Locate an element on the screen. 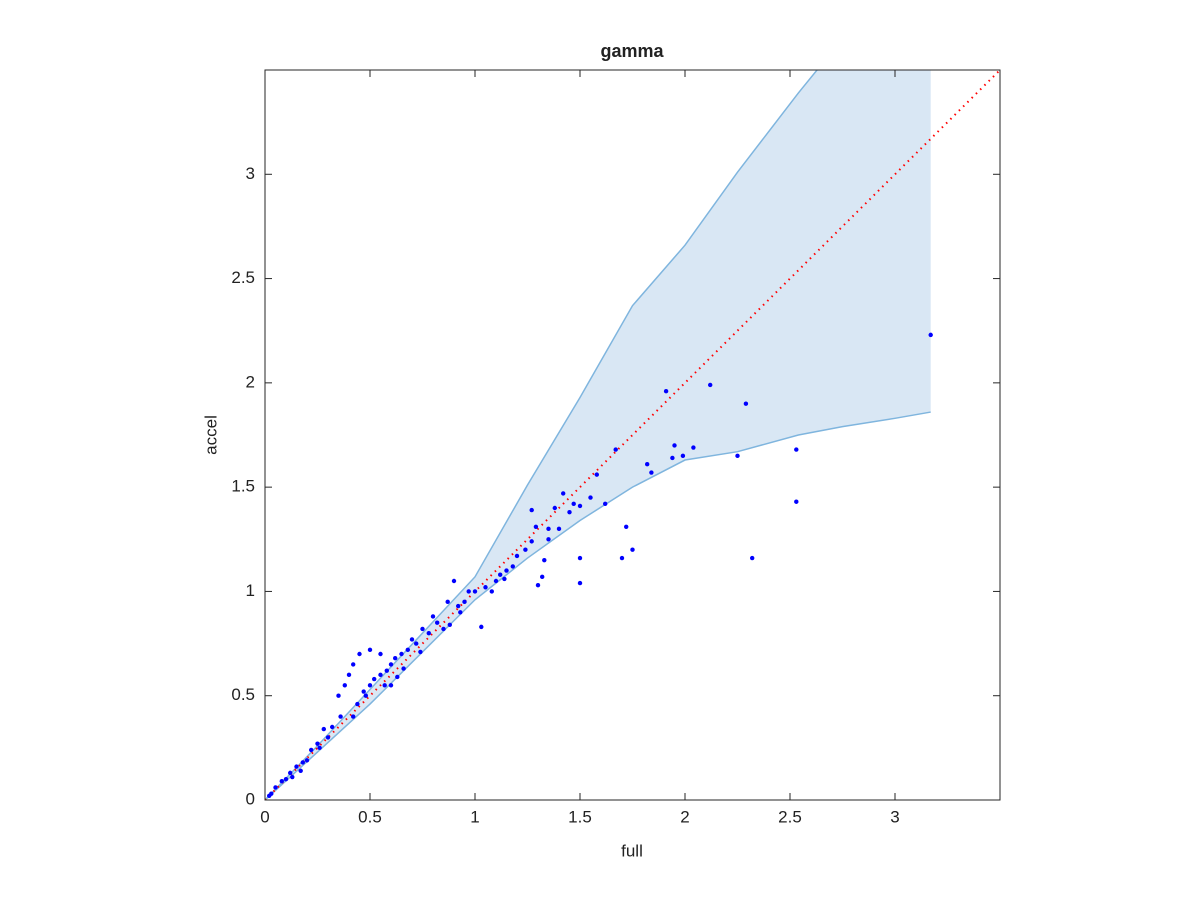 This screenshot has width=1200, height=905. x-tick-label: 2 is located at coordinates (684, 816).